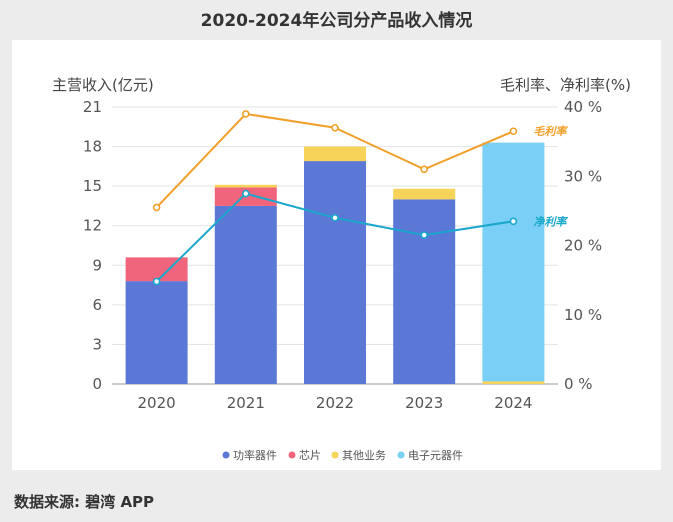 Image resolution: width=673 pixels, height=522 pixels. Describe the element at coordinates (310, 455) in the screenshot. I see `legend-label: 芯片` at that location.